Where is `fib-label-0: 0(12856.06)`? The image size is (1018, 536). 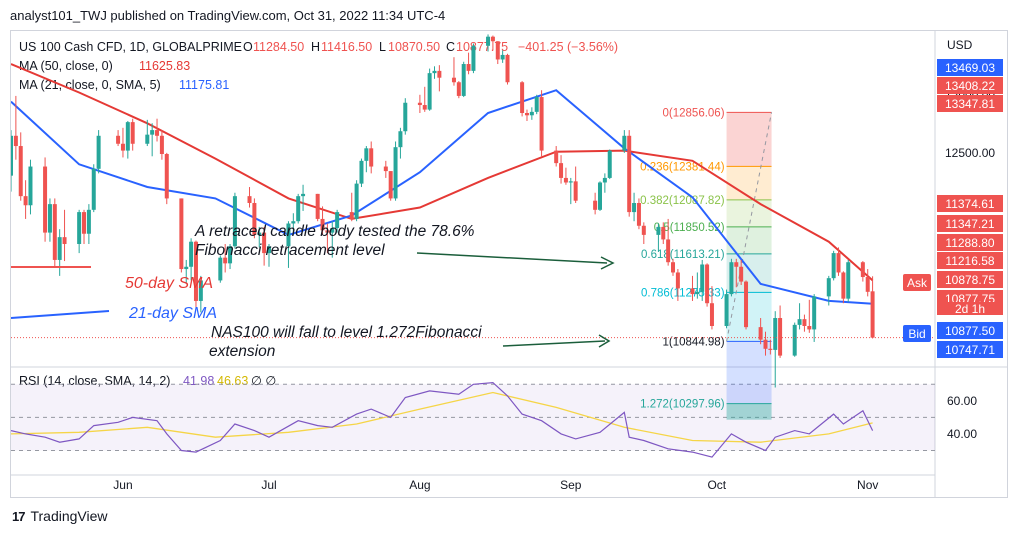
fib-label-0: 0(12856.06) is located at coordinates (694, 113).